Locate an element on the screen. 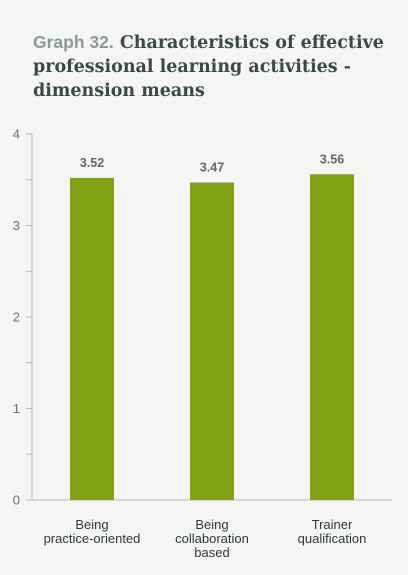 Image resolution: width=408 pixels, height=575 pixels. y-axis: 0 1 2 3 4 is located at coordinates (23, 317).